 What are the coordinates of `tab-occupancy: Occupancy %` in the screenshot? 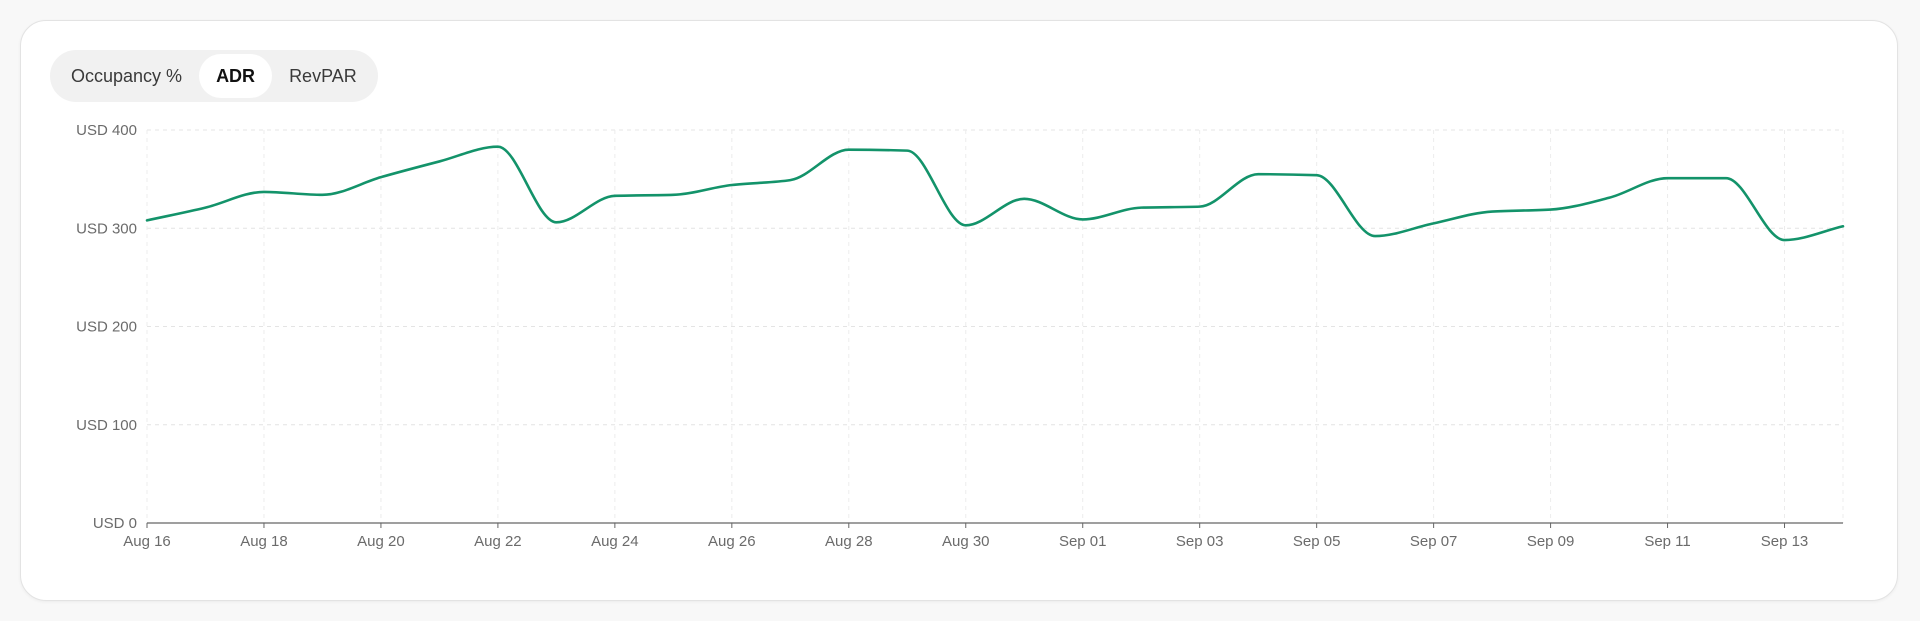 It's located at (127, 76).